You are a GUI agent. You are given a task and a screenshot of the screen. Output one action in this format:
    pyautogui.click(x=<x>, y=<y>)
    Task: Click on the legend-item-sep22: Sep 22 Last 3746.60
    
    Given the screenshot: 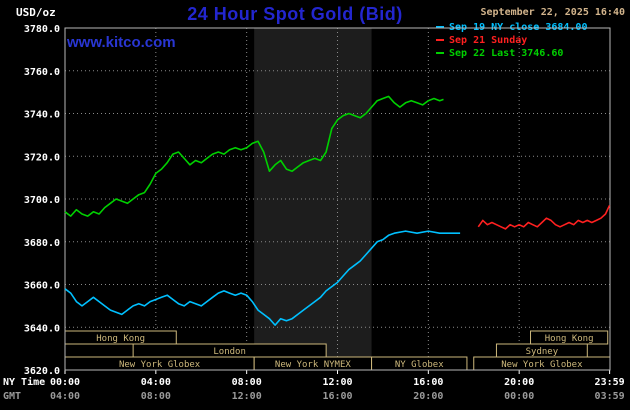 What is the action you would take?
    pyautogui.click(x=511, y=53)
    